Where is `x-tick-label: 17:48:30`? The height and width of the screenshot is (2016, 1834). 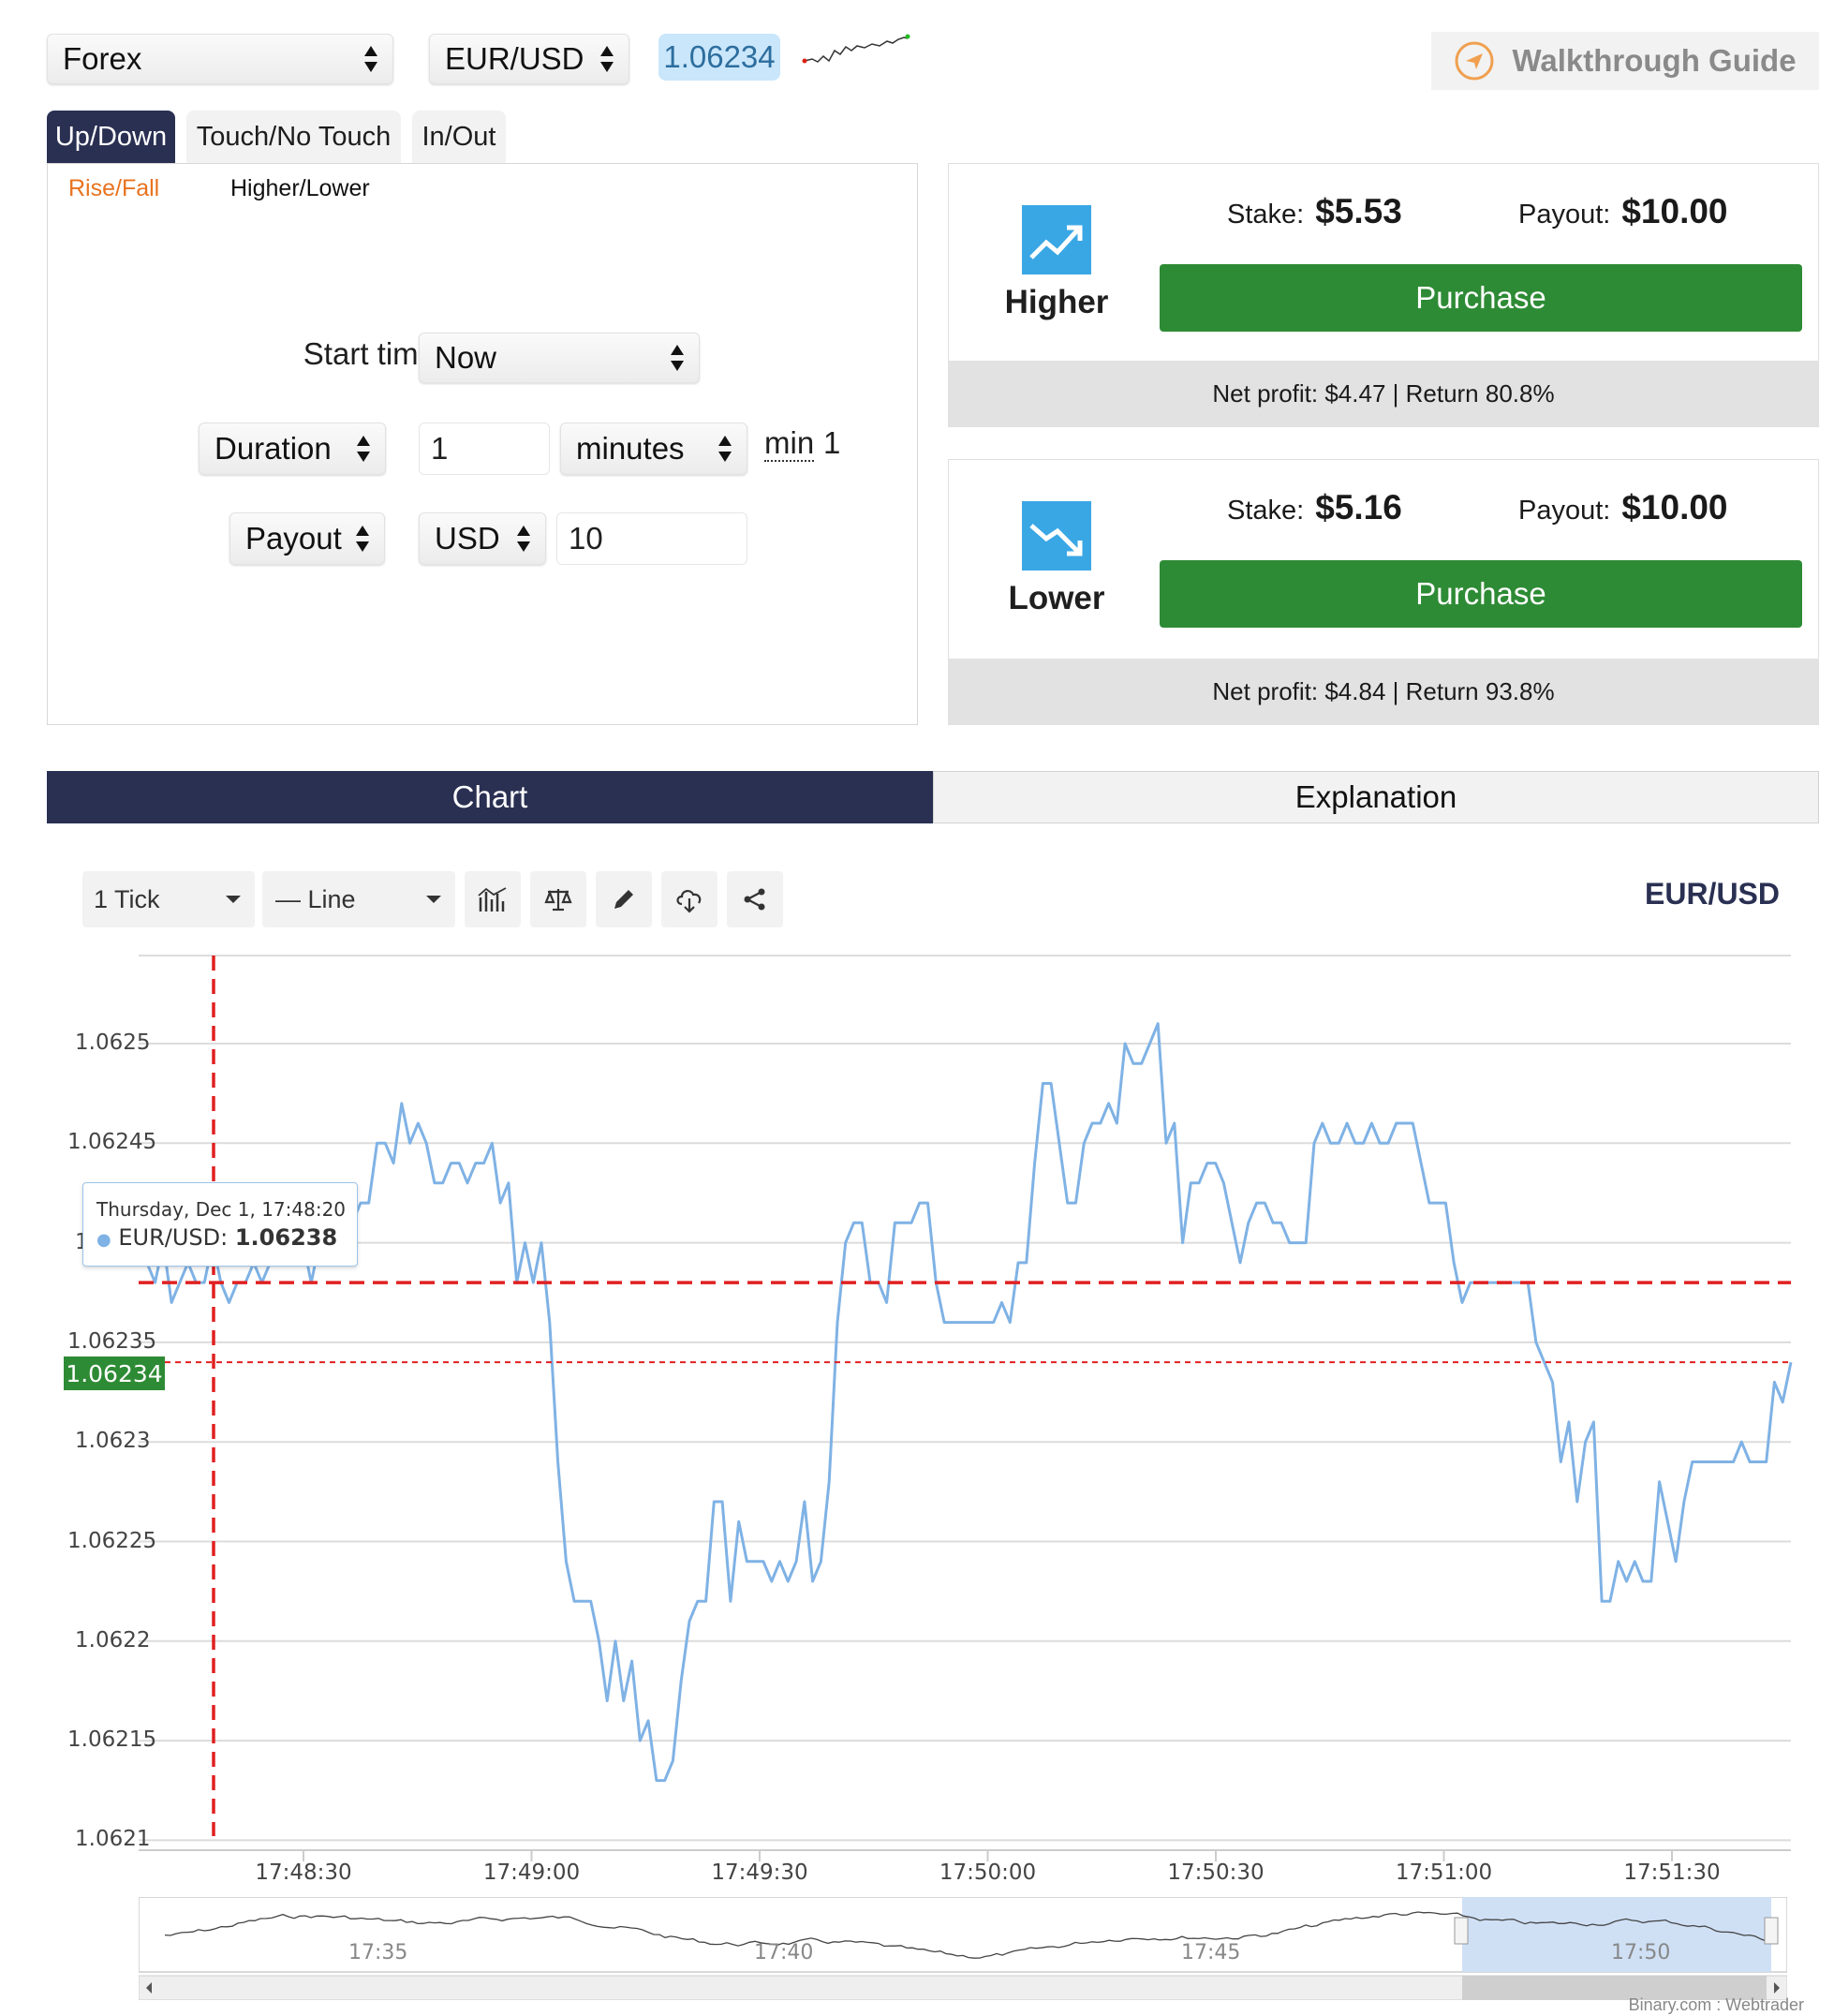
x-tick-label: 17:48:30 is located at coordinates (303, 1872).